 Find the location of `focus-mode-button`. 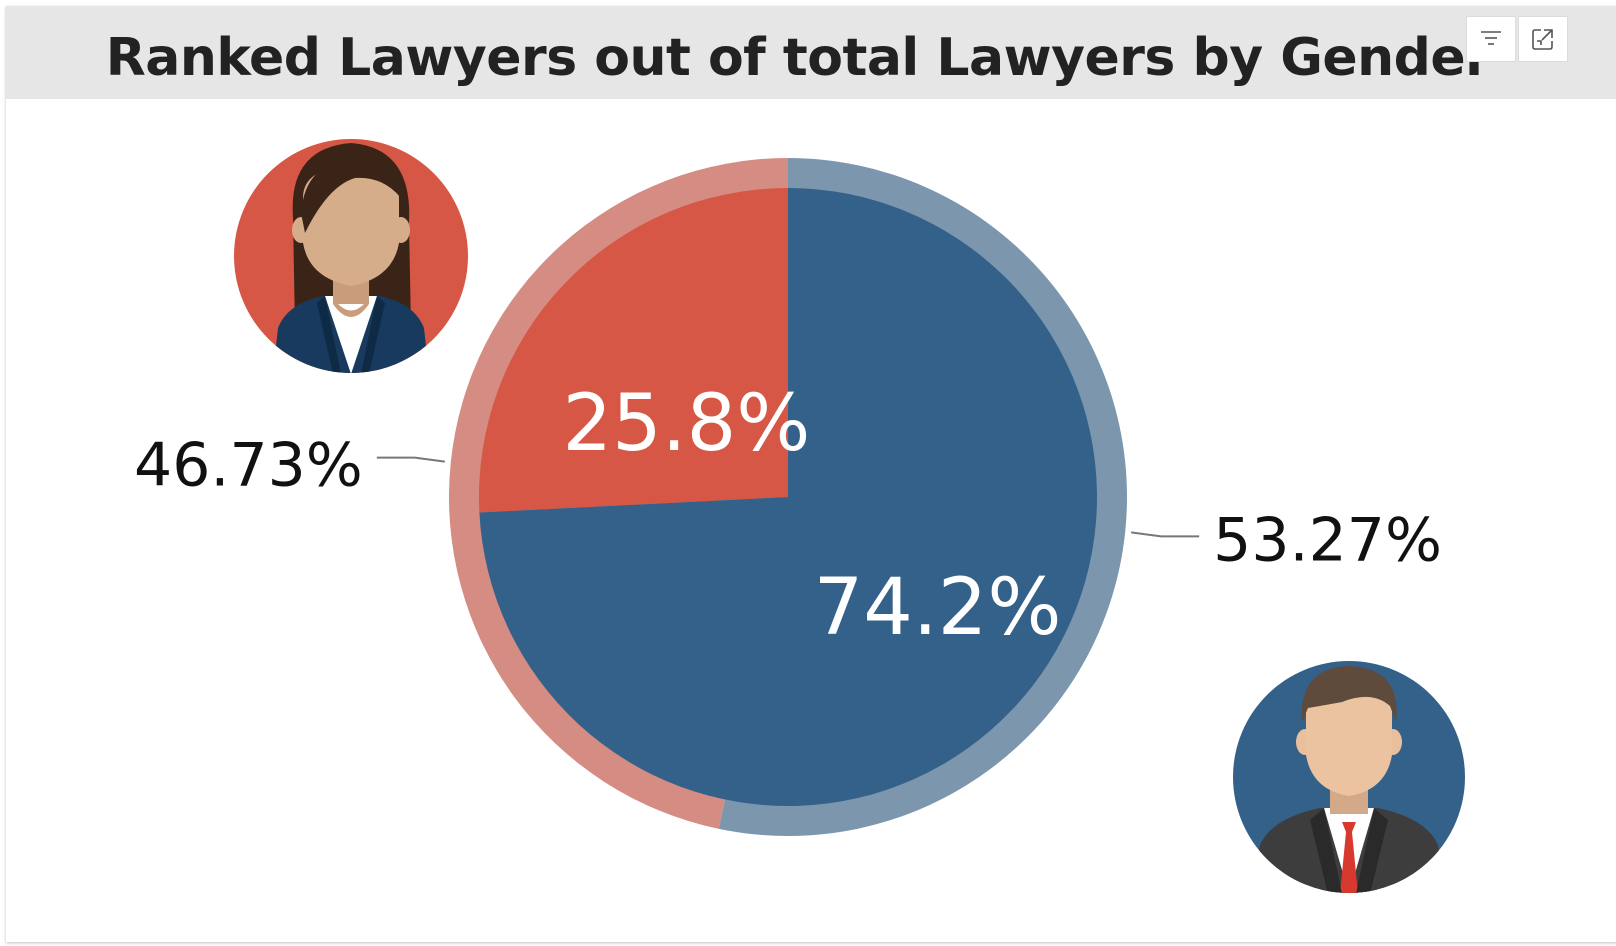

focus-mode-button is located at coordinates (1543, 39).